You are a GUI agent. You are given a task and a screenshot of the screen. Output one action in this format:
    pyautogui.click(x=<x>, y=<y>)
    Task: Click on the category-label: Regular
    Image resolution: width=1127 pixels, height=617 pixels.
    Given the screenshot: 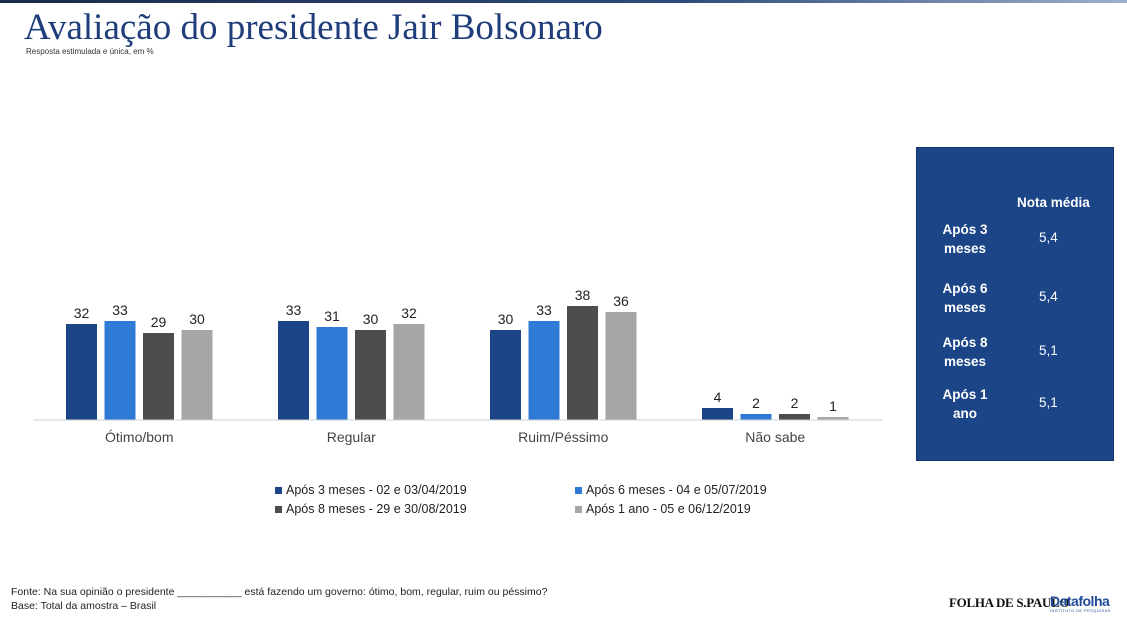 What is the action you would take?
    pyautogui.click(x=351, y=437)
    